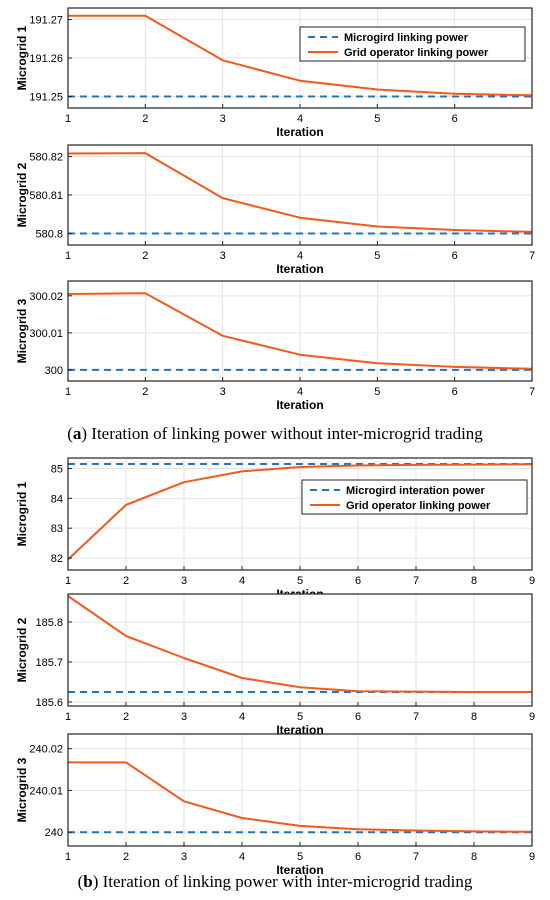  I want to click on y-tick-label: 185.6, so click(49, 703).